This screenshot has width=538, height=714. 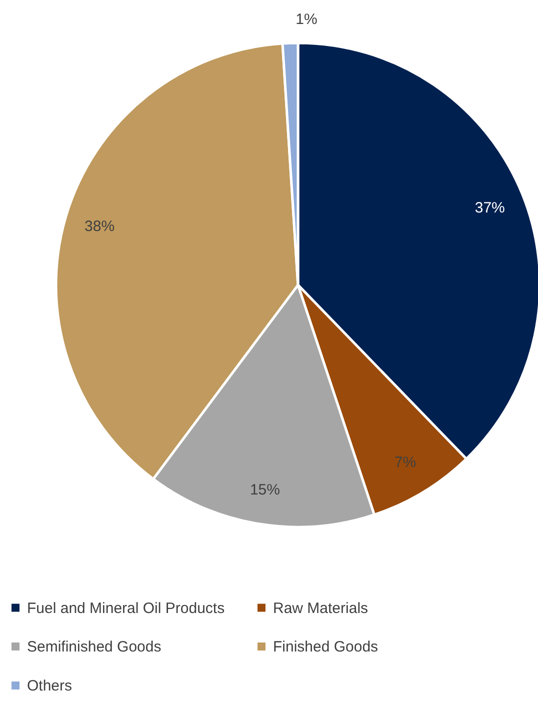 What do you see at coordinates (94, 647) in the screenshot?
I see `legend-label: Semifinished Goods` at bounding box center [94, 647].